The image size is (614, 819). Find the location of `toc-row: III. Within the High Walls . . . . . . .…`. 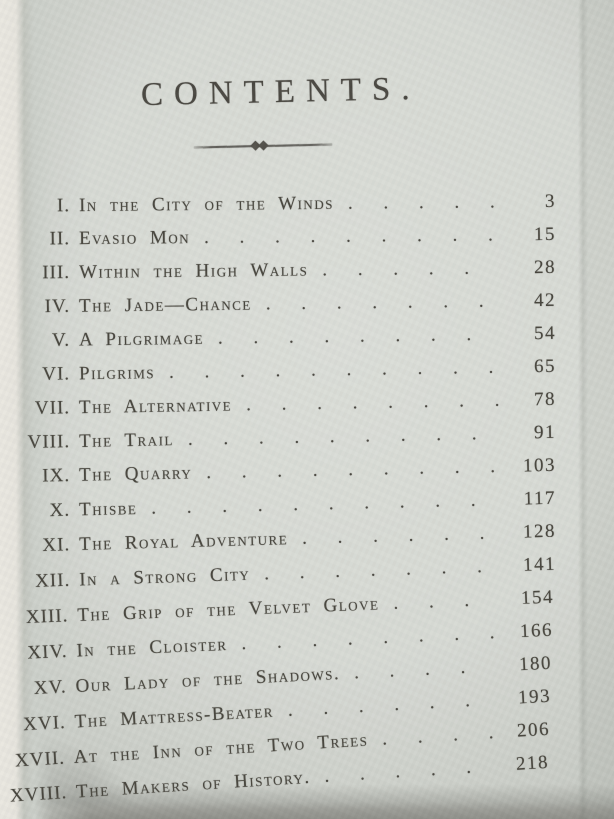

toc-row: III. Within the High Walls . . . . . . .… is located at coordinates (286, 270).